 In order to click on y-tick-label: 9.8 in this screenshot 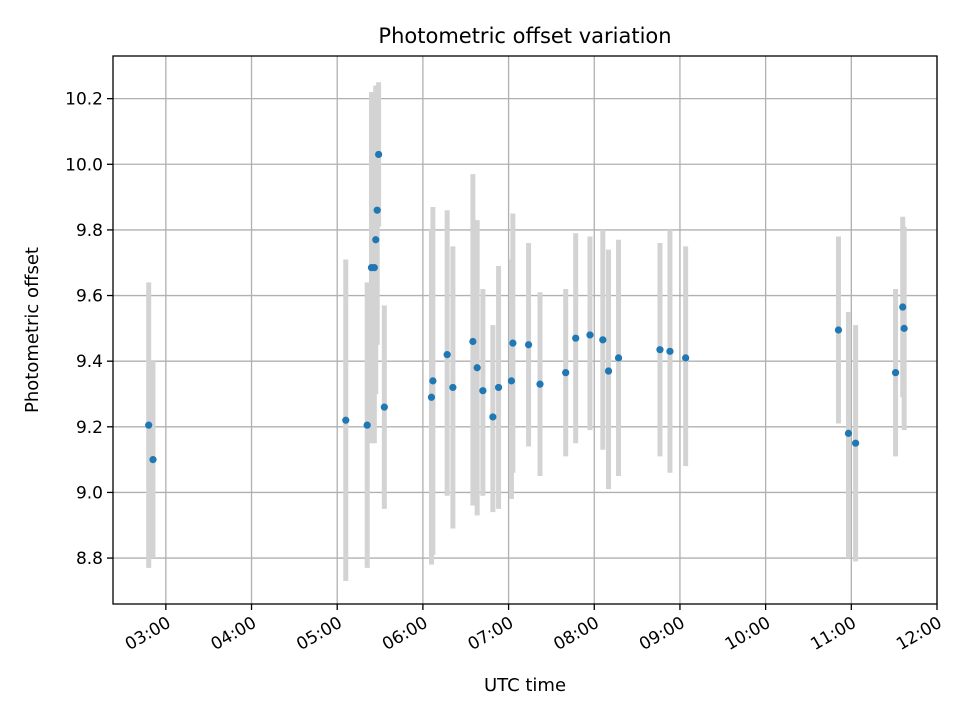, I will do `click(89, 231)`.